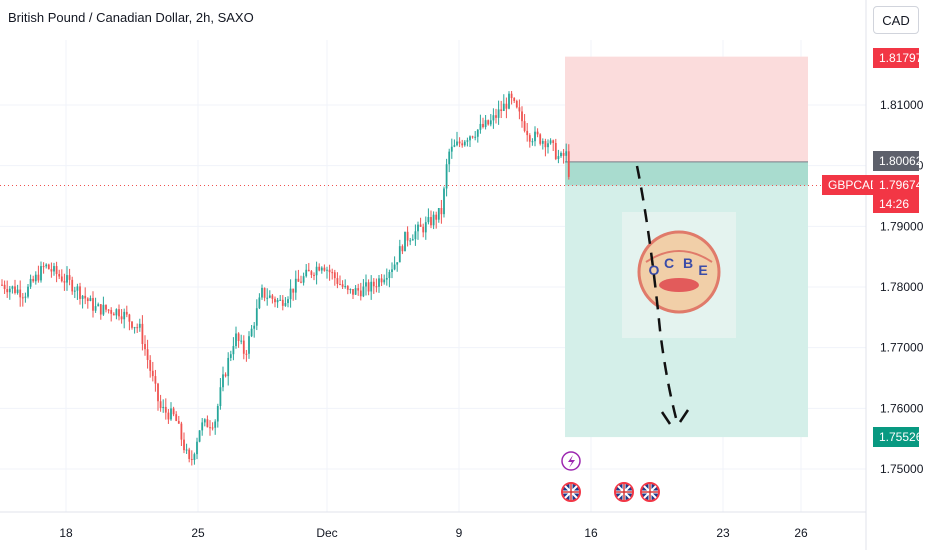 The height and width of the screenshot is (550, 932). I want to click on price-tick-label: 1.75000, so click(902, 469).